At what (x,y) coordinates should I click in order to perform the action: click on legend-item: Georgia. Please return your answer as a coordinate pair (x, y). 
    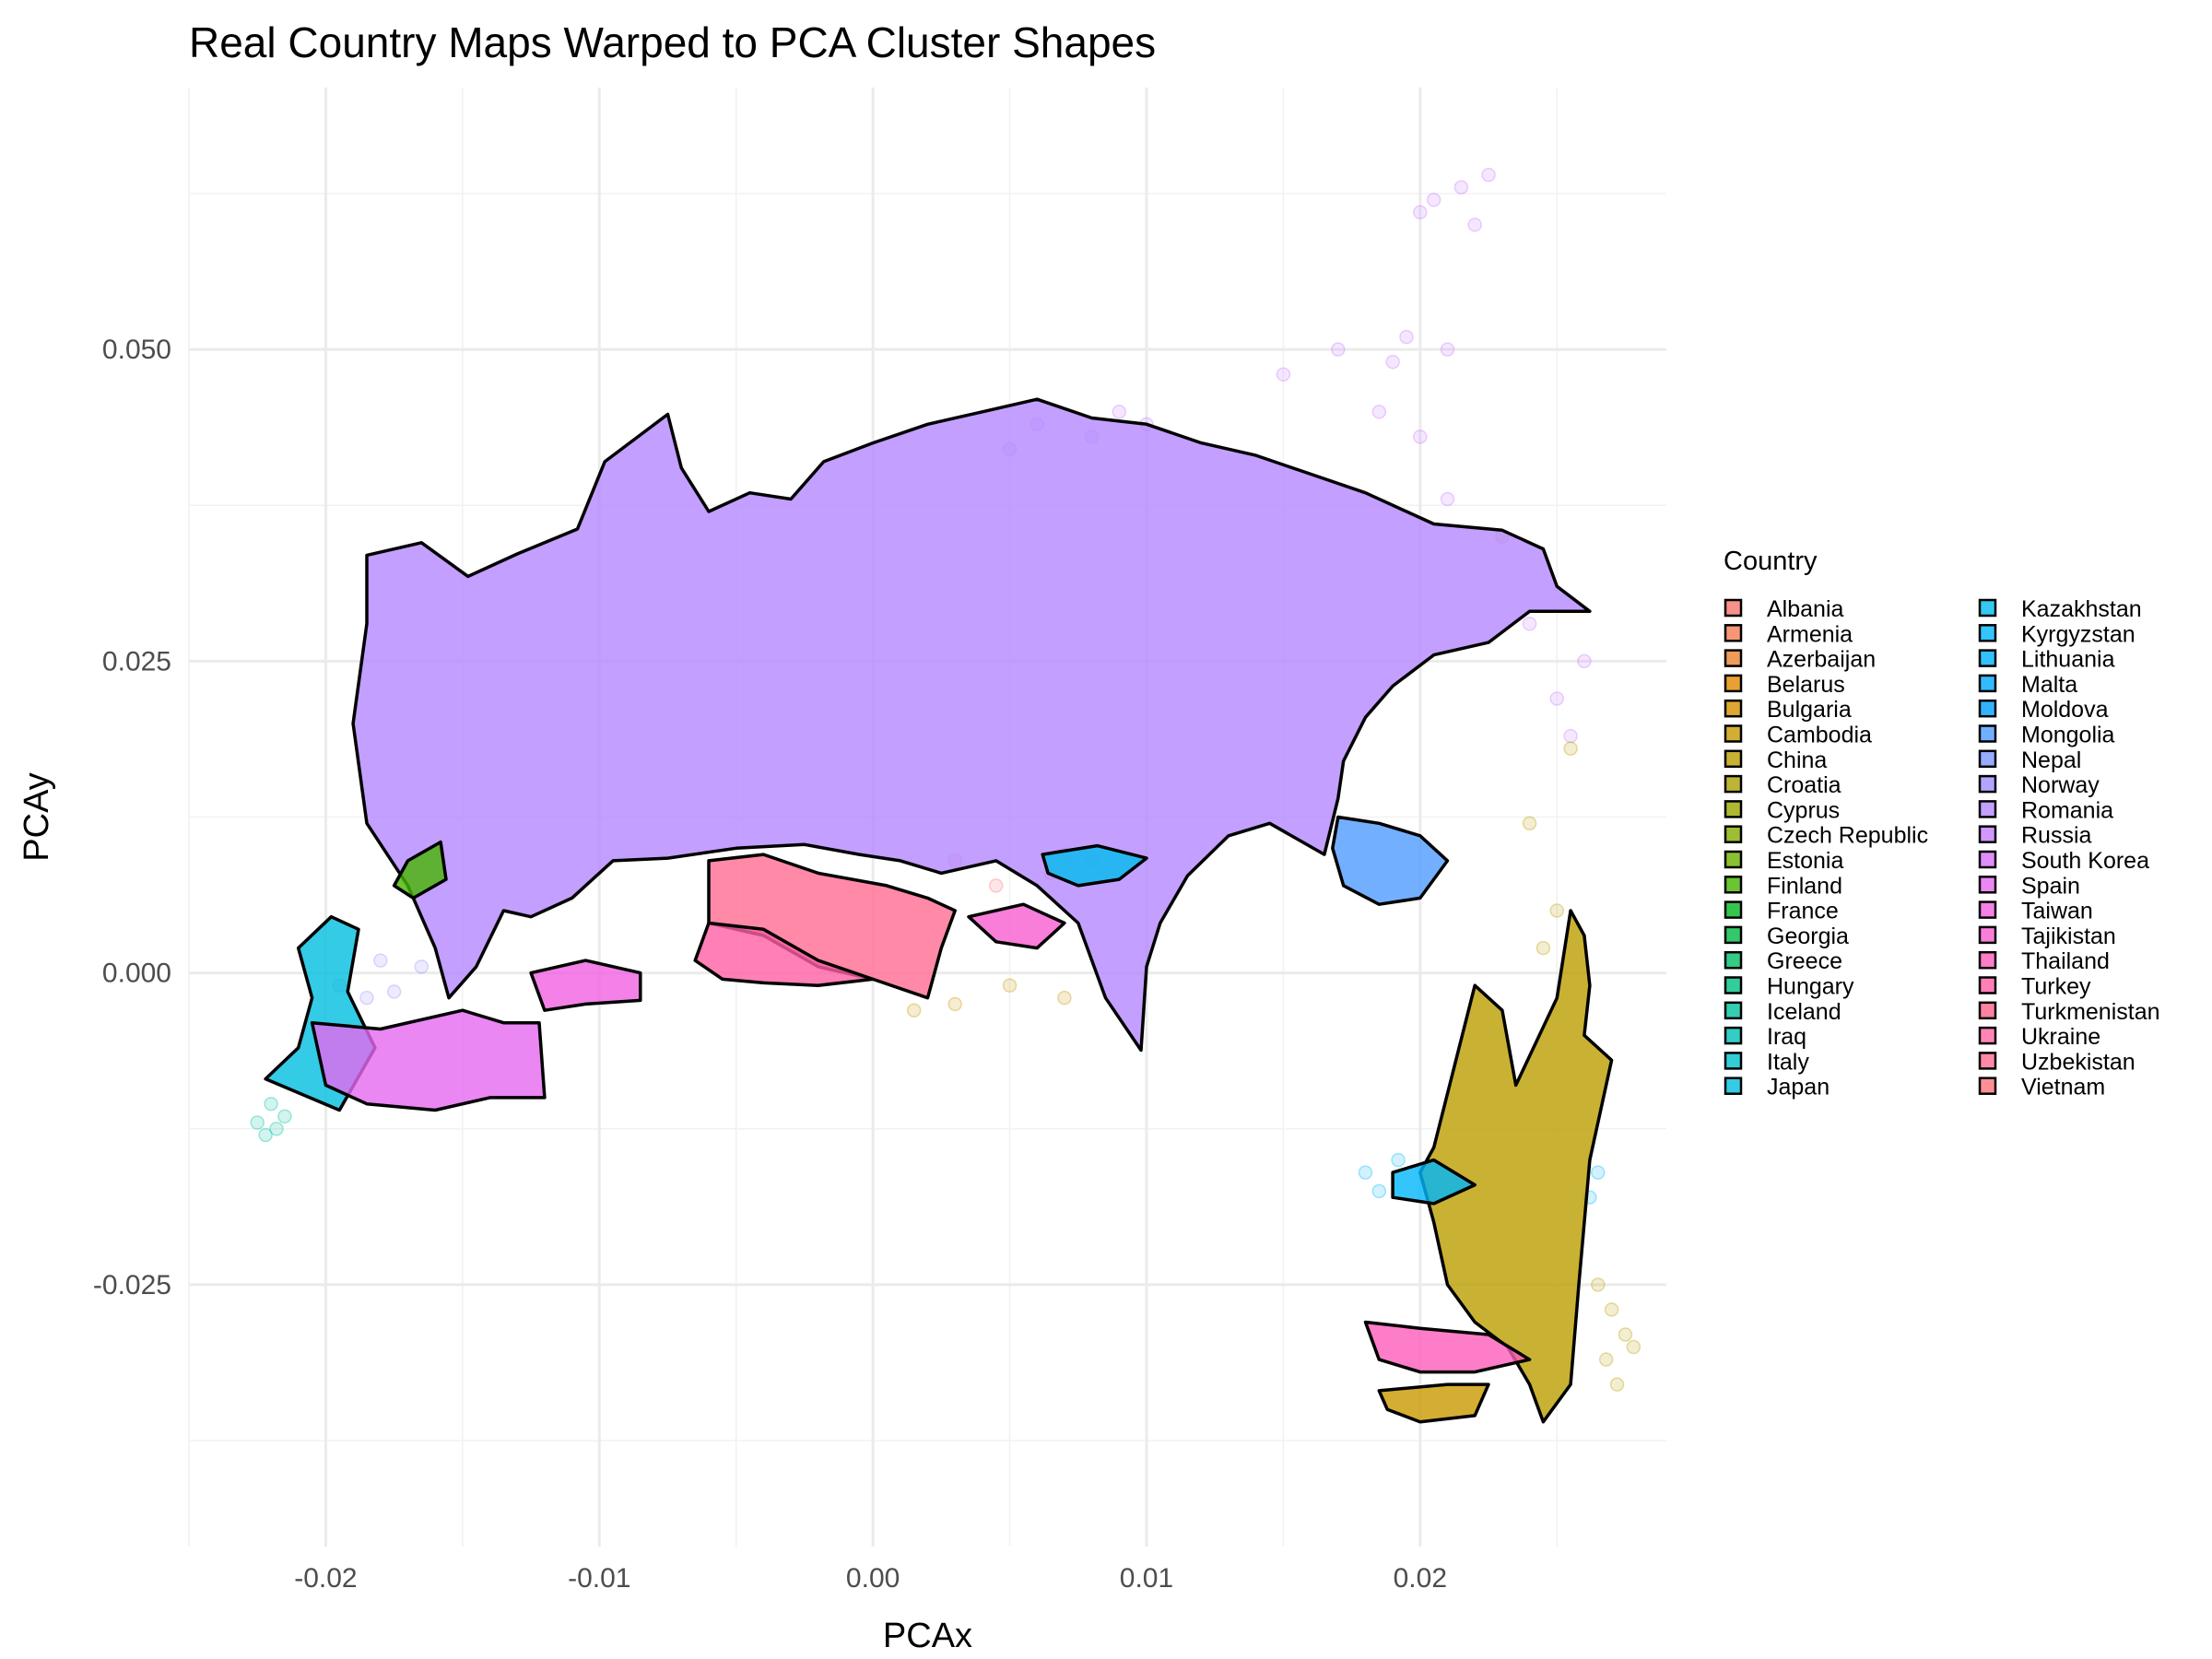
    Looking at the image, I should click on (1786, 936).